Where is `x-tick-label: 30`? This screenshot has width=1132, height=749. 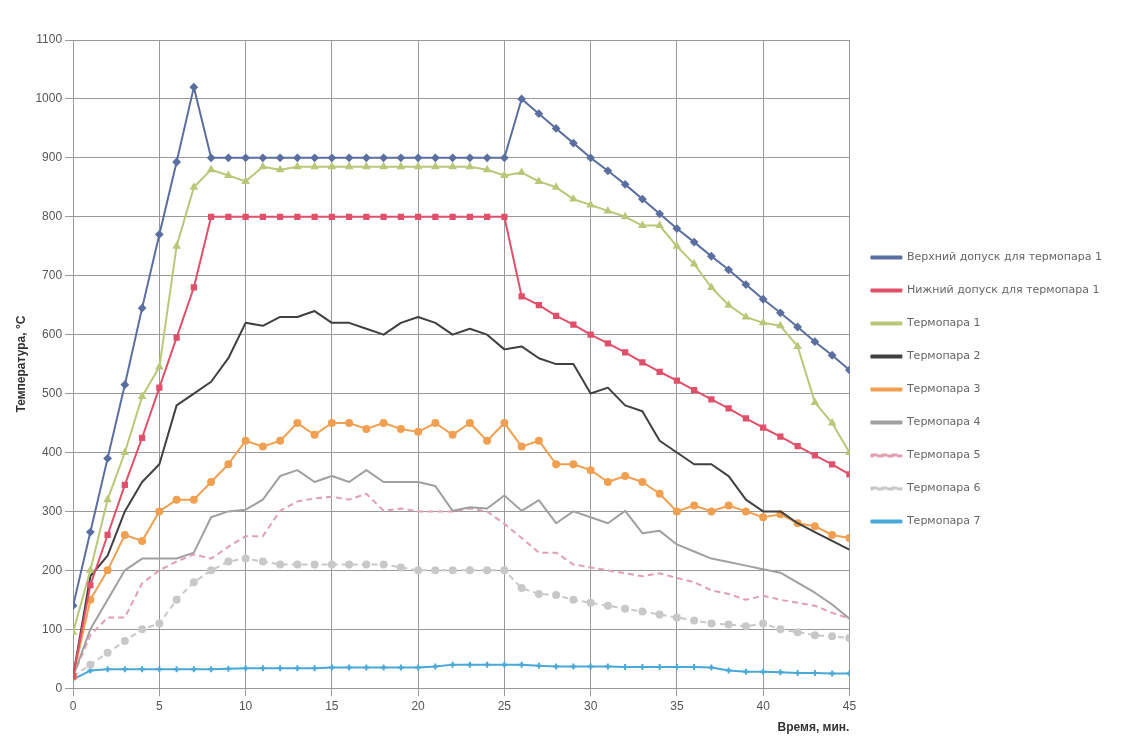
x-tick-label: 30 is located at coordinates (590, 705).